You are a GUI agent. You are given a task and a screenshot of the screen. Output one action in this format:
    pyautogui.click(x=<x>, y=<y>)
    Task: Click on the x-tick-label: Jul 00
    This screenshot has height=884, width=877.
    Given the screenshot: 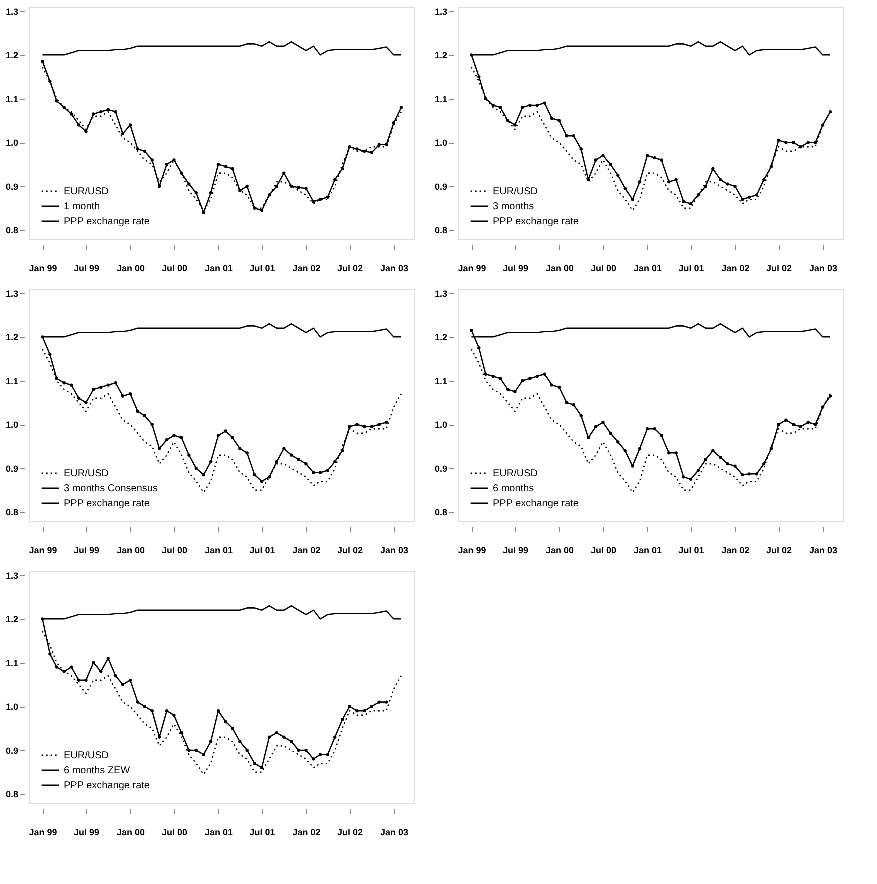 What is the action you would take?
    pyautogui.click(x=175, y=551)
    